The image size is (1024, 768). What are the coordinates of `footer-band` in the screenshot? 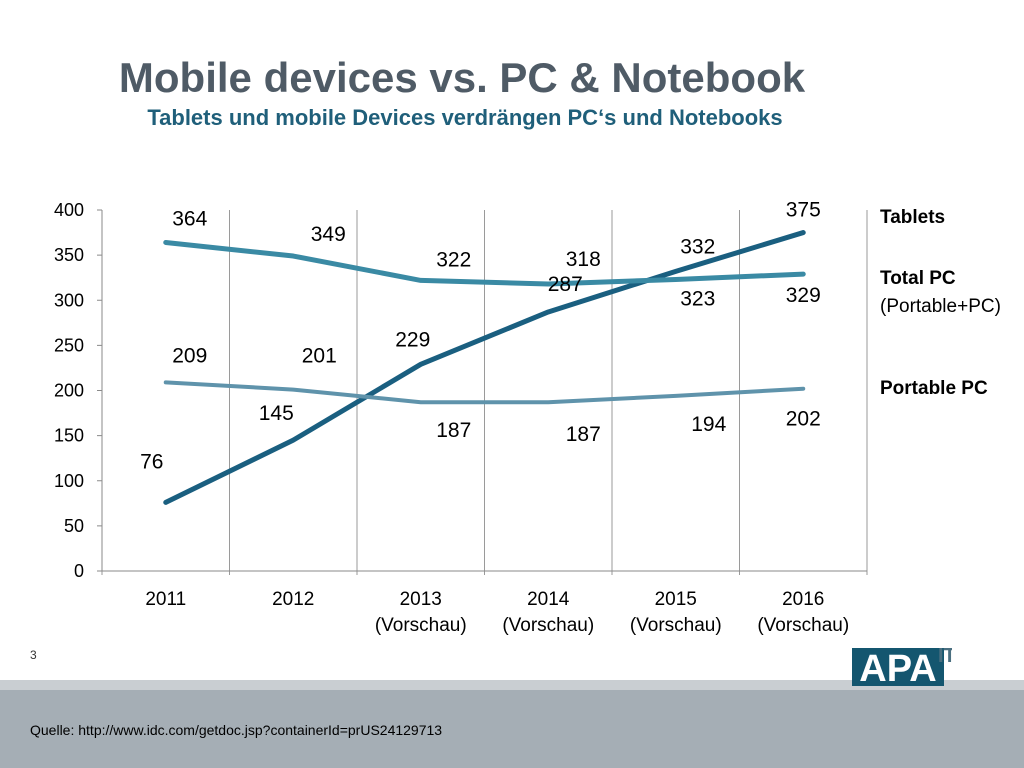 It's located at (512, 724).